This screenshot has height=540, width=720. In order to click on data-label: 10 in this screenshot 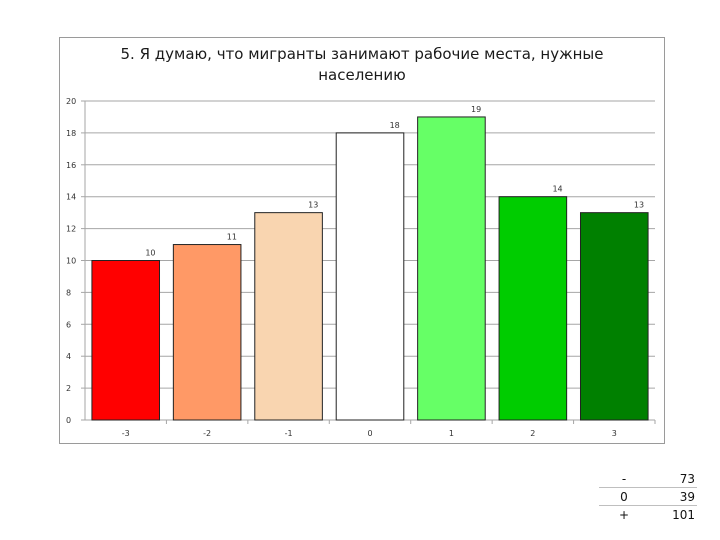, I will do `click(150, 253)`.